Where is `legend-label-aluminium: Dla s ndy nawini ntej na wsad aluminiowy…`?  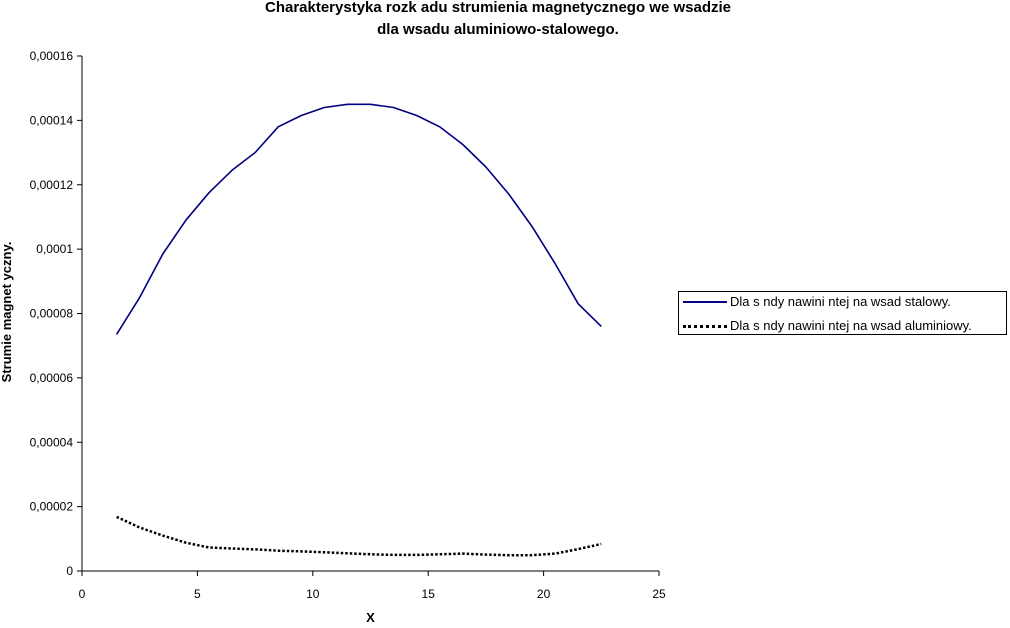
legend-label-aluminium: Dla s ndy nawini ntej na wsad aluminiowy… is located at coordinates (851, 325).